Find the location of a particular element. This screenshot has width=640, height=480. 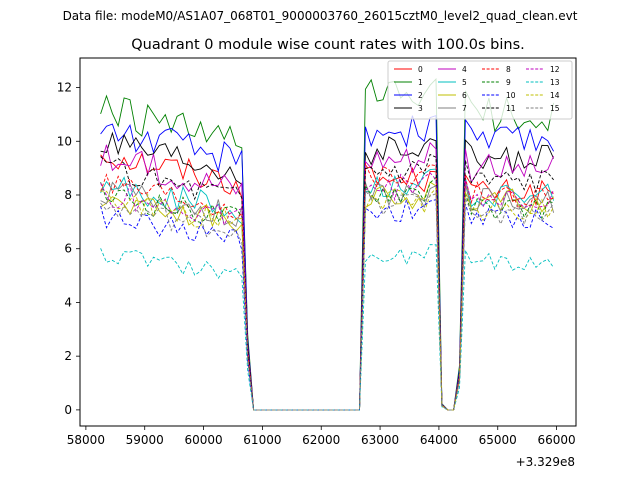

x-tick-label: 65000 is located at coordinates (498, 440).